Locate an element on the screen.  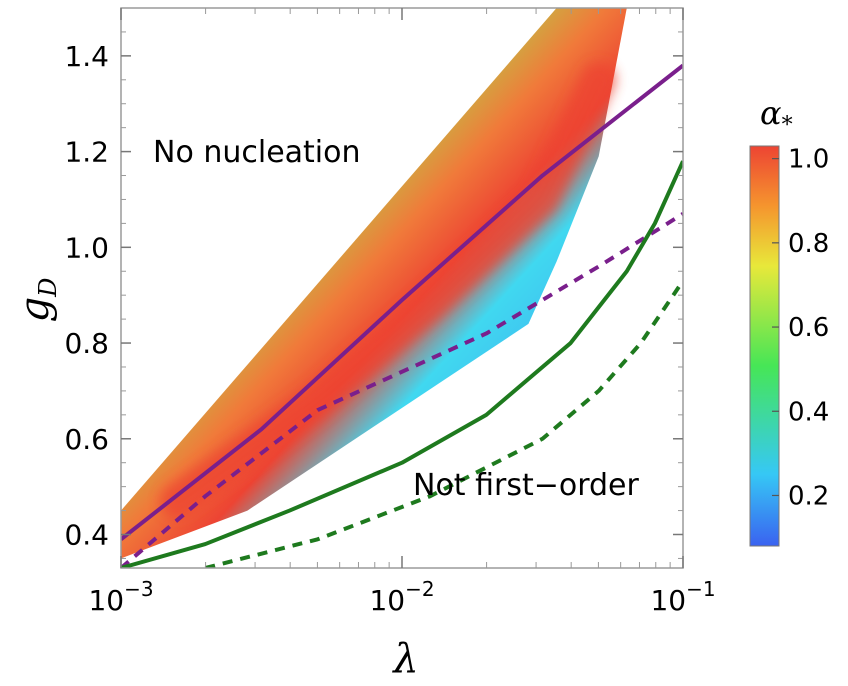
y-tick-label: 0.6 is located at coordinates (86, 439).